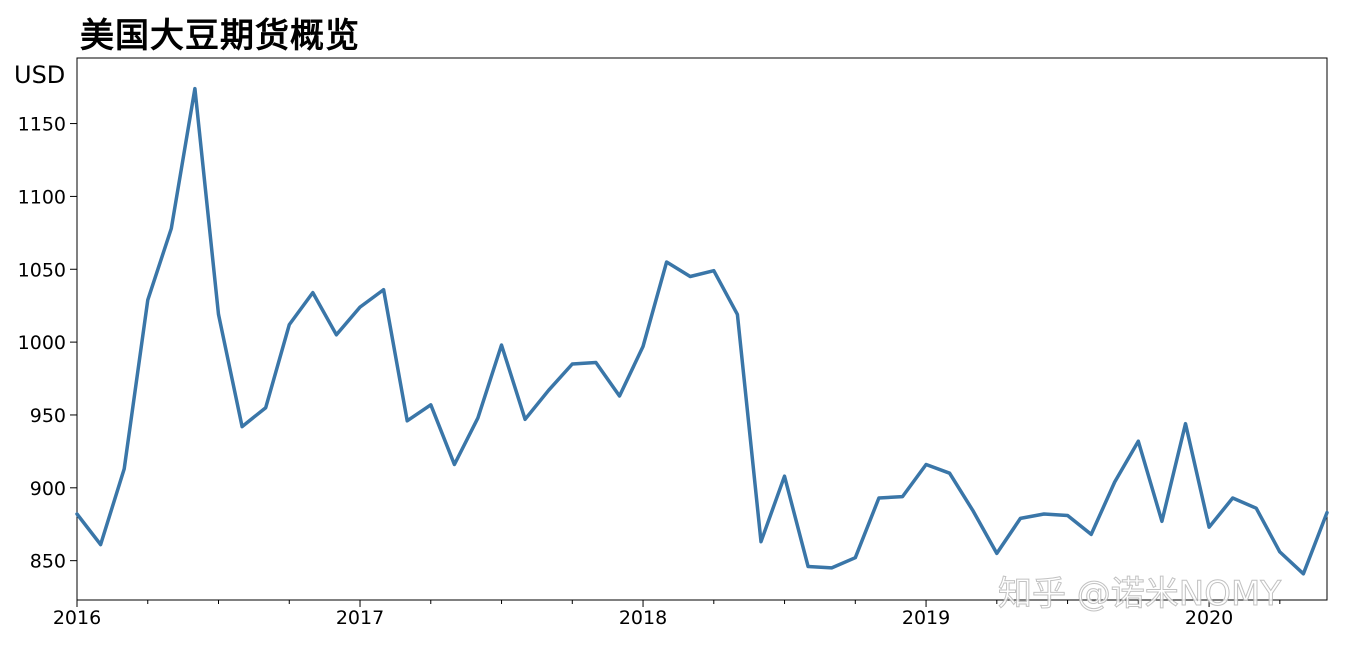 This screenshot has height=648, width=1352. I want to click on y-axis: 850 900 950 1000 1050 1100 1150, so click(47, 343).